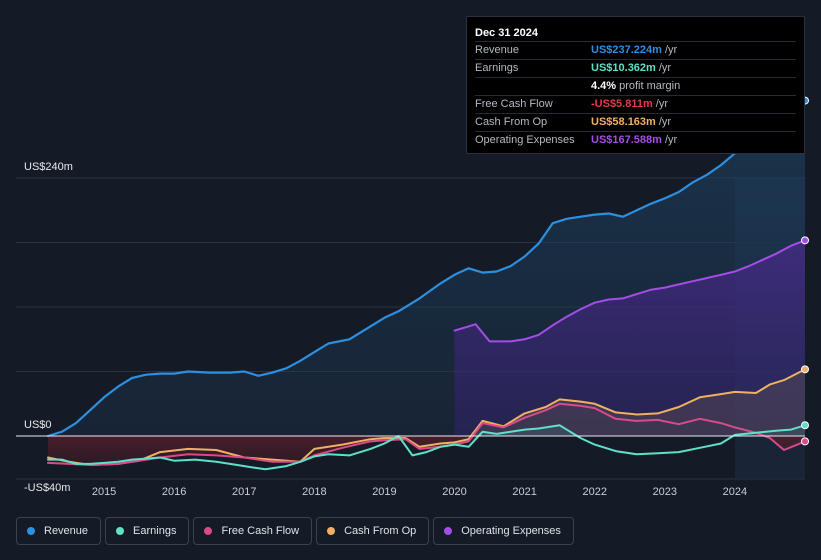  I want to click on operating-expenses-line, so click(629, 291).